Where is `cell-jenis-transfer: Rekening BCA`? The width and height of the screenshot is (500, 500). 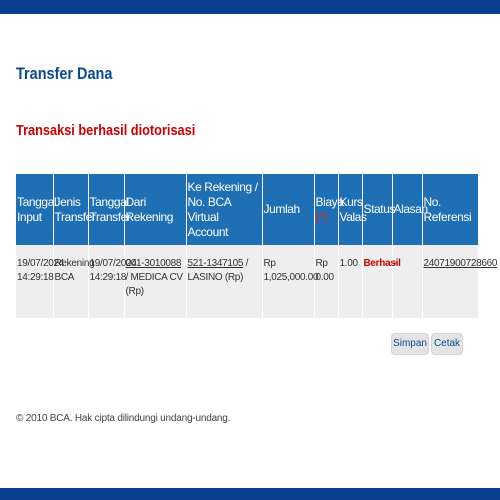
cell-jenis-transfer: Rekening BCA is located at coordinates (74, 281).